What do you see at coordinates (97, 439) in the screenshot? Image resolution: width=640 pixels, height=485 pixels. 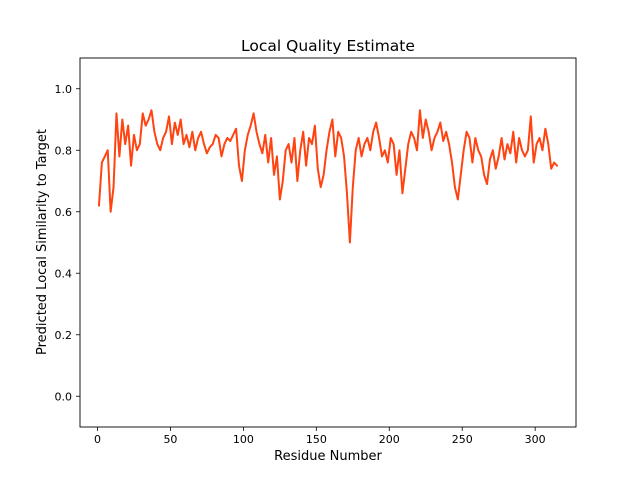 I see `x-tick-label: 0` at bounding box center [97, 439].